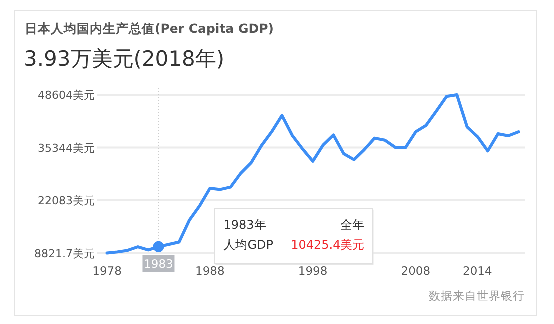 Image resolution: width=554 pixels, height=324 pixels. What do you see at coordinates (66, 148) in the screenshot?
I see `y-tick-label: 35344美元` at bounding box center [66, 148].